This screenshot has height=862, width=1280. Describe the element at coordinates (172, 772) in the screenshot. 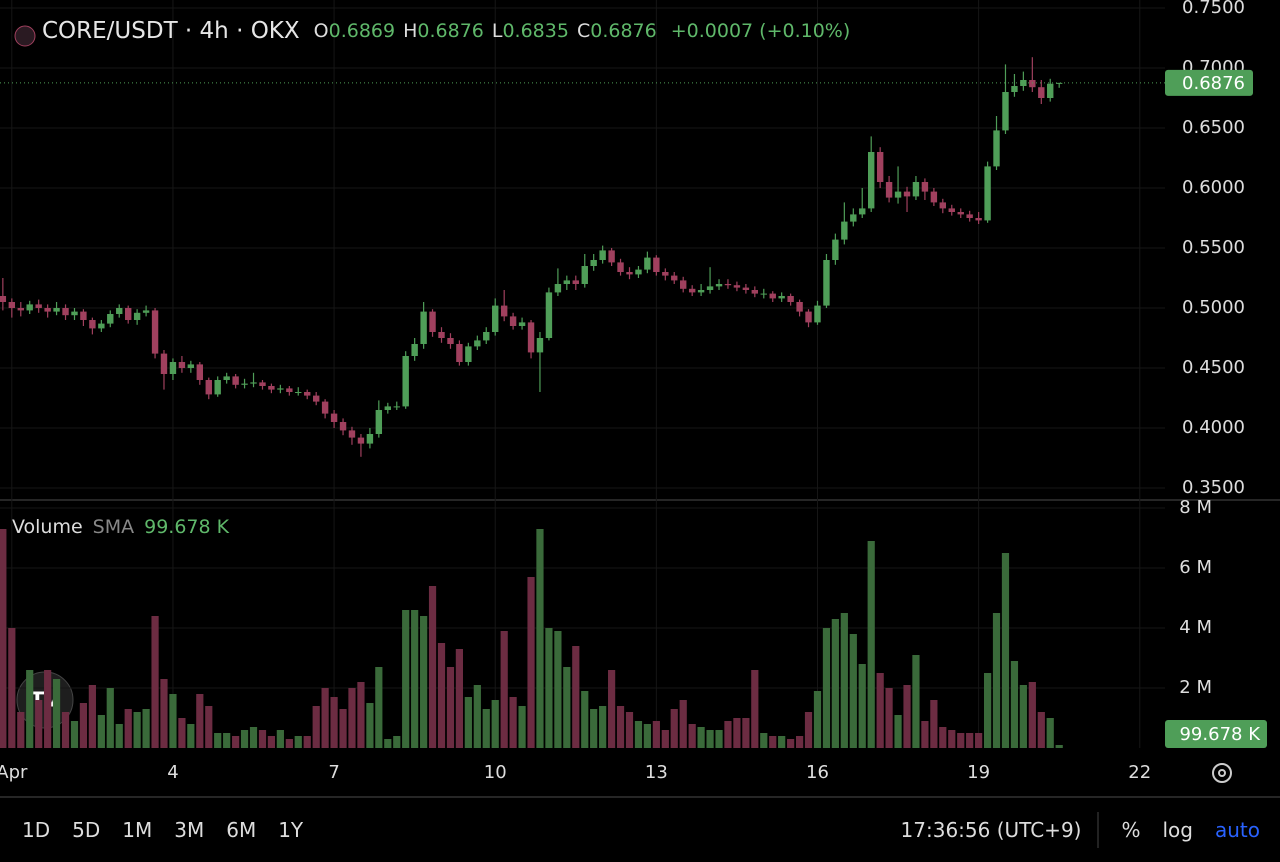

I see `x-tick-label: 4` at that location.